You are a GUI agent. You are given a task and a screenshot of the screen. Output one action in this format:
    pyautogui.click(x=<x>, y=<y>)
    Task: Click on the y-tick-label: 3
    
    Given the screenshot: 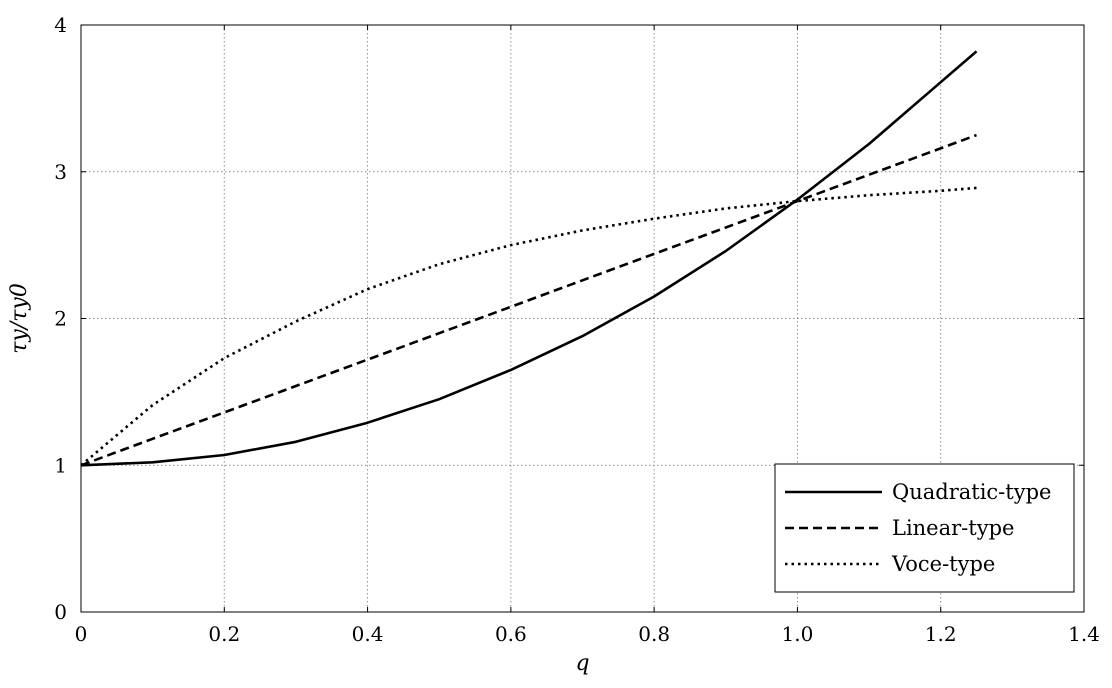 What is the action you would take?
    pyautogui.click(x=60, y=172)
    